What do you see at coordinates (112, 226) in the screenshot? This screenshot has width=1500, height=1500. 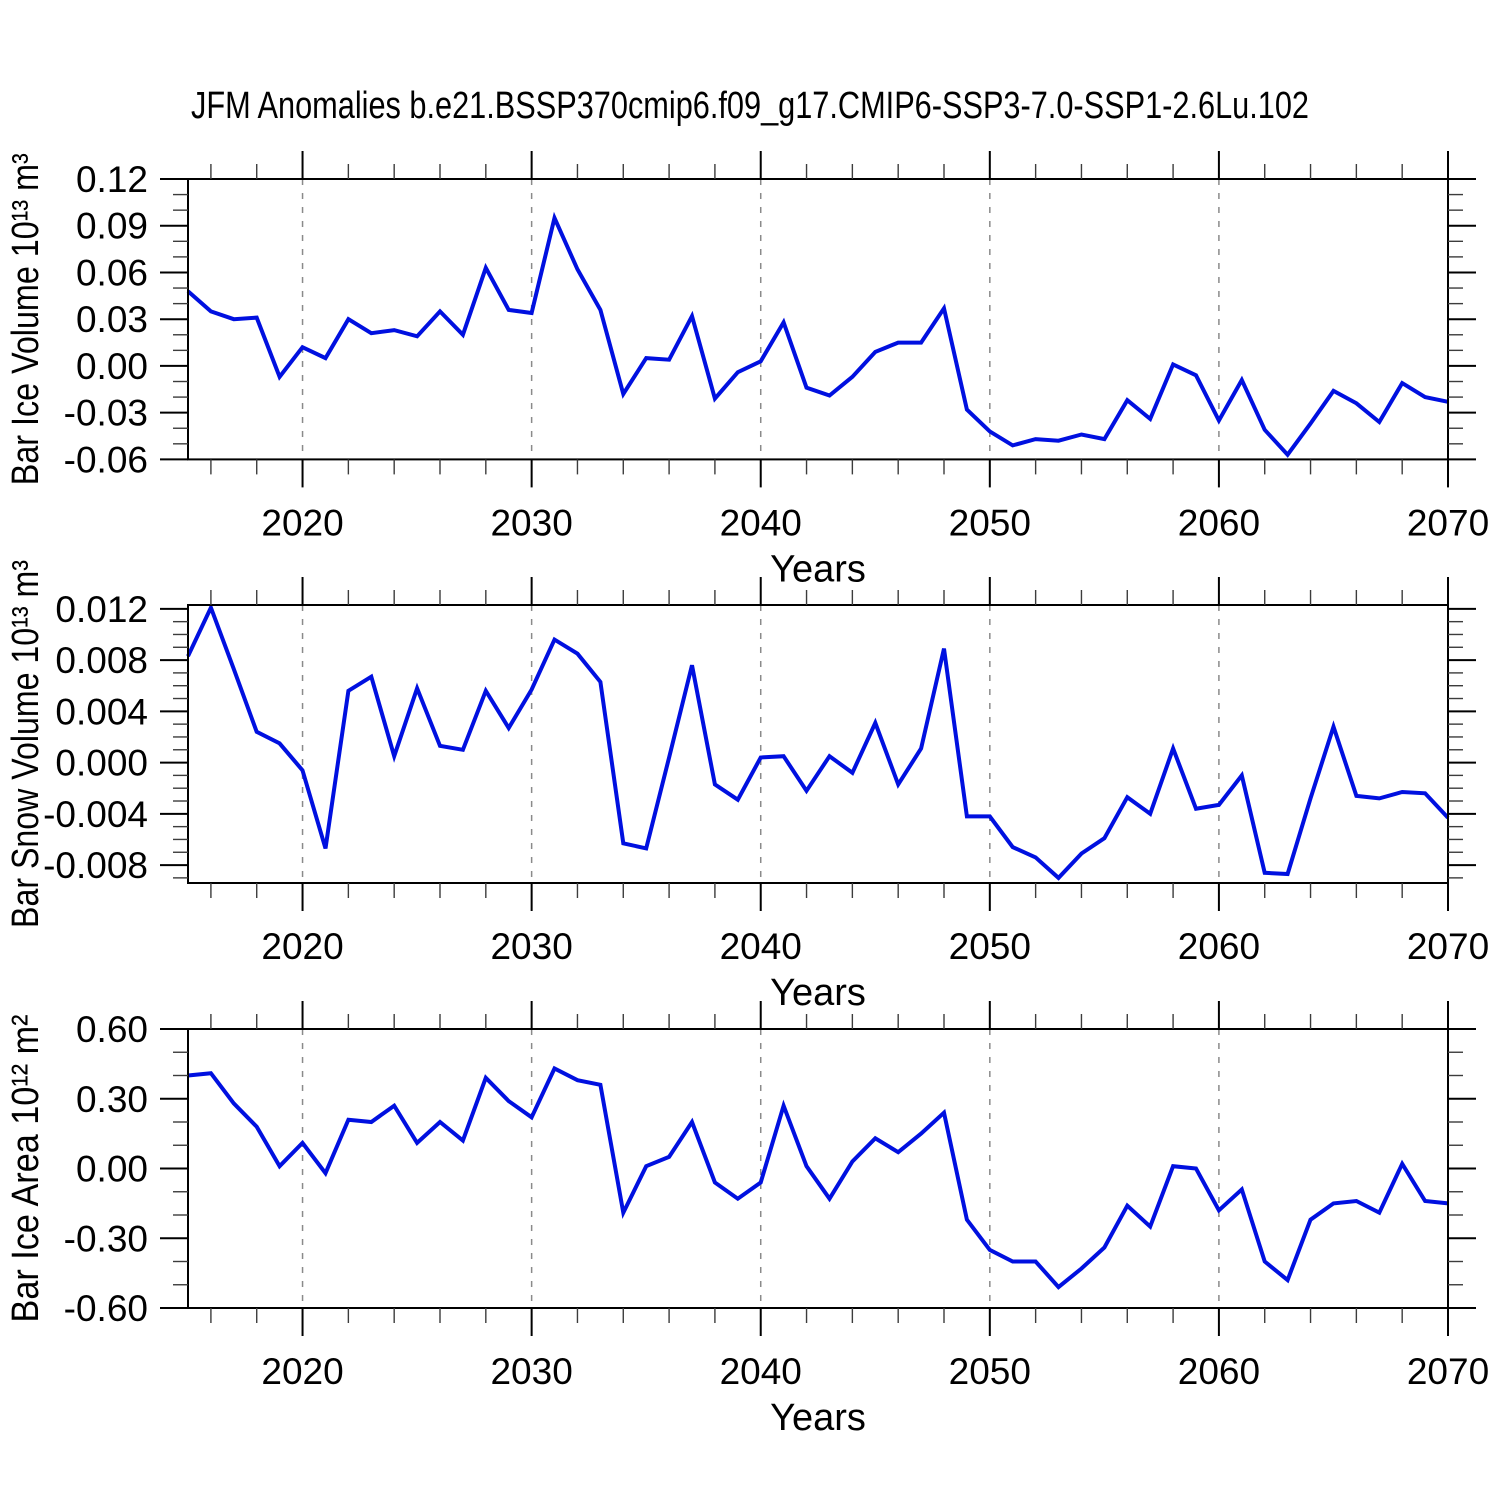 I see `y-tick-label: 0.09` at bounding box center [112, 226].